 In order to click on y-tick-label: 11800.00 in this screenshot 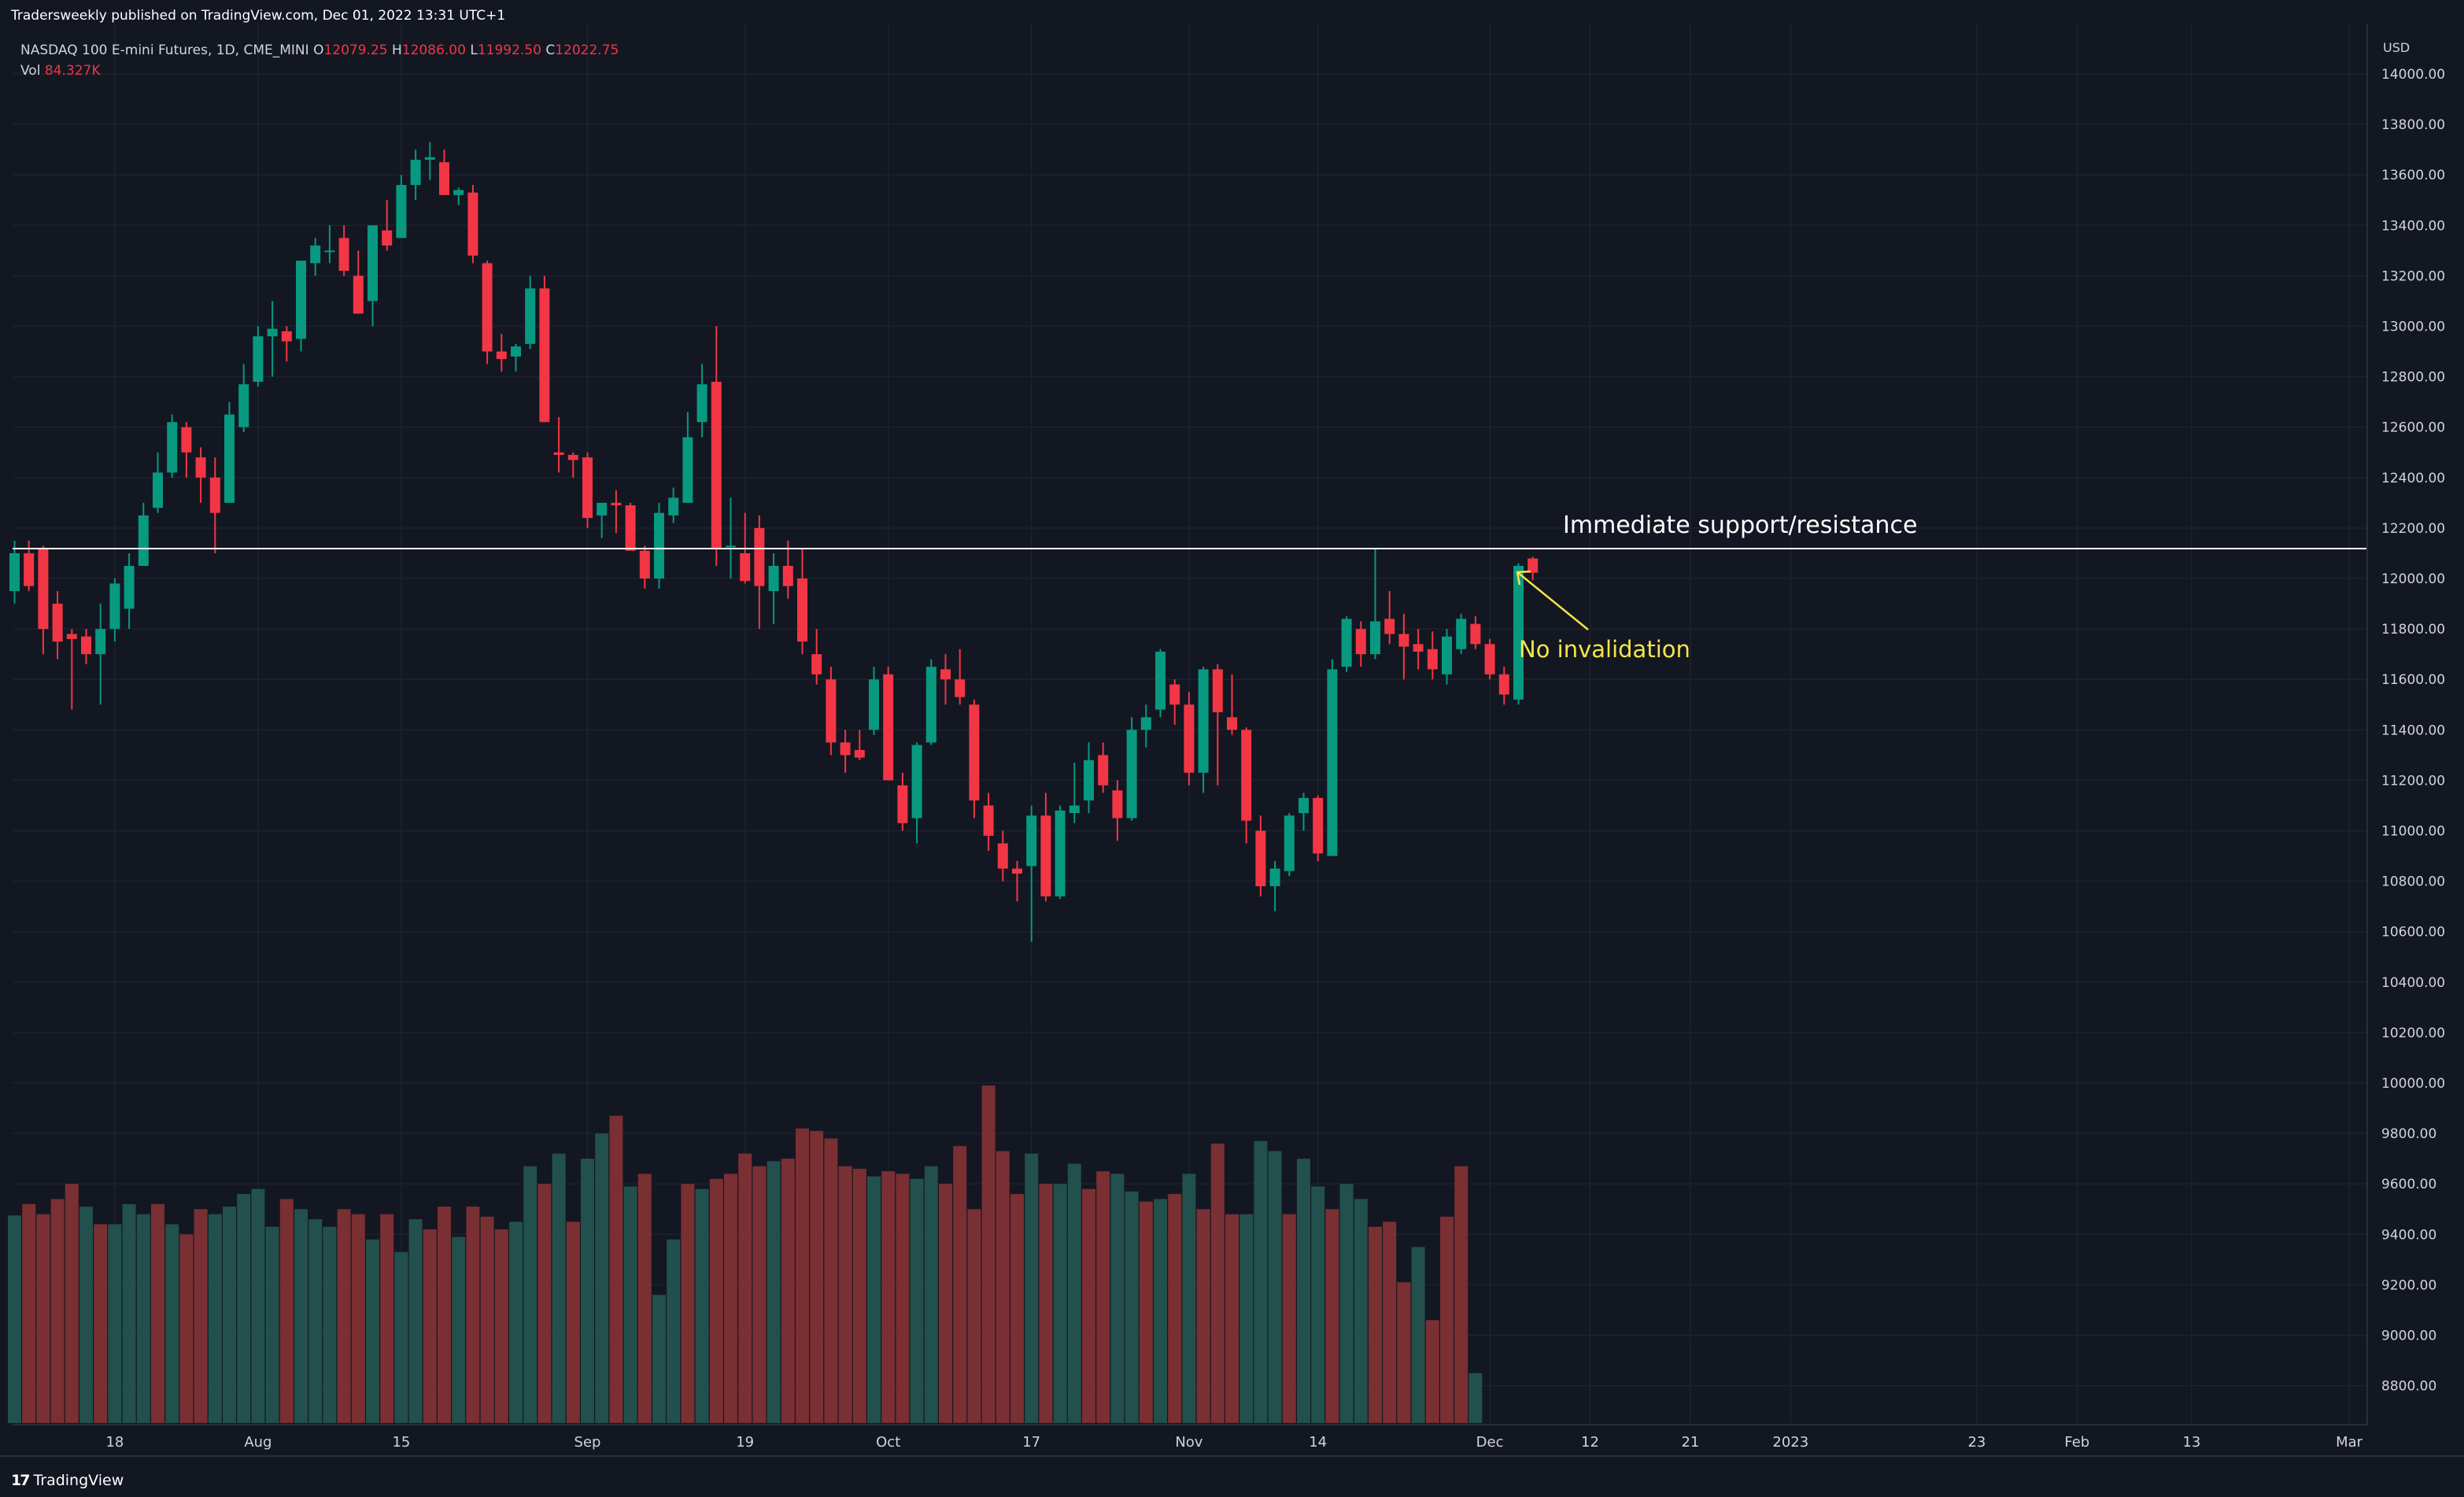, I will do `click(2413, 630)`.